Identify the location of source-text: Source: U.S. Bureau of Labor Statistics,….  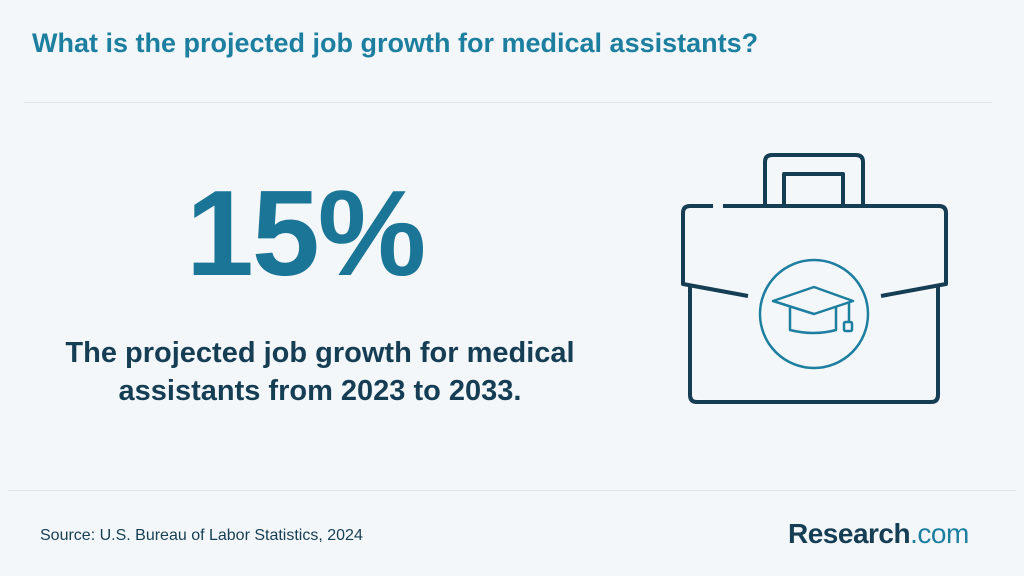
(201, 535).